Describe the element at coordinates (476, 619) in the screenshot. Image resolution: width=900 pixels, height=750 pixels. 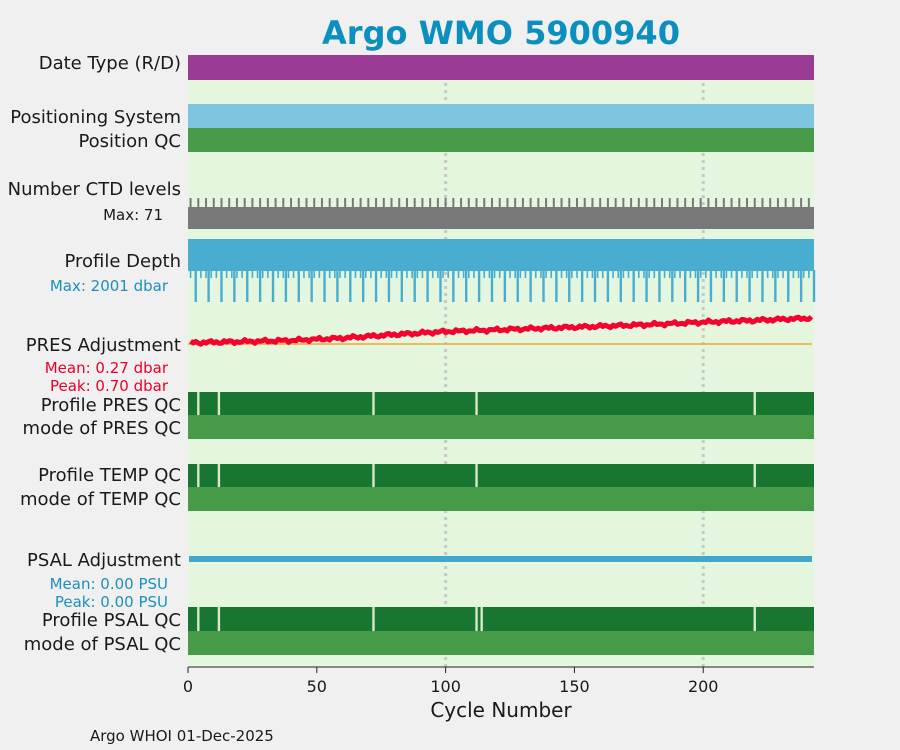
I see `profile-psal-qc-gaps` at that location.